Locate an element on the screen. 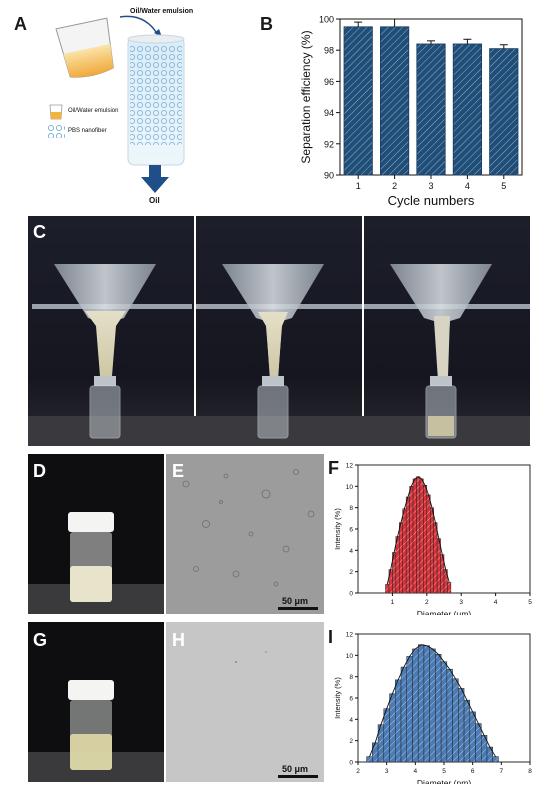  y-tick-label: 2 is located at coordinates (351, 741).